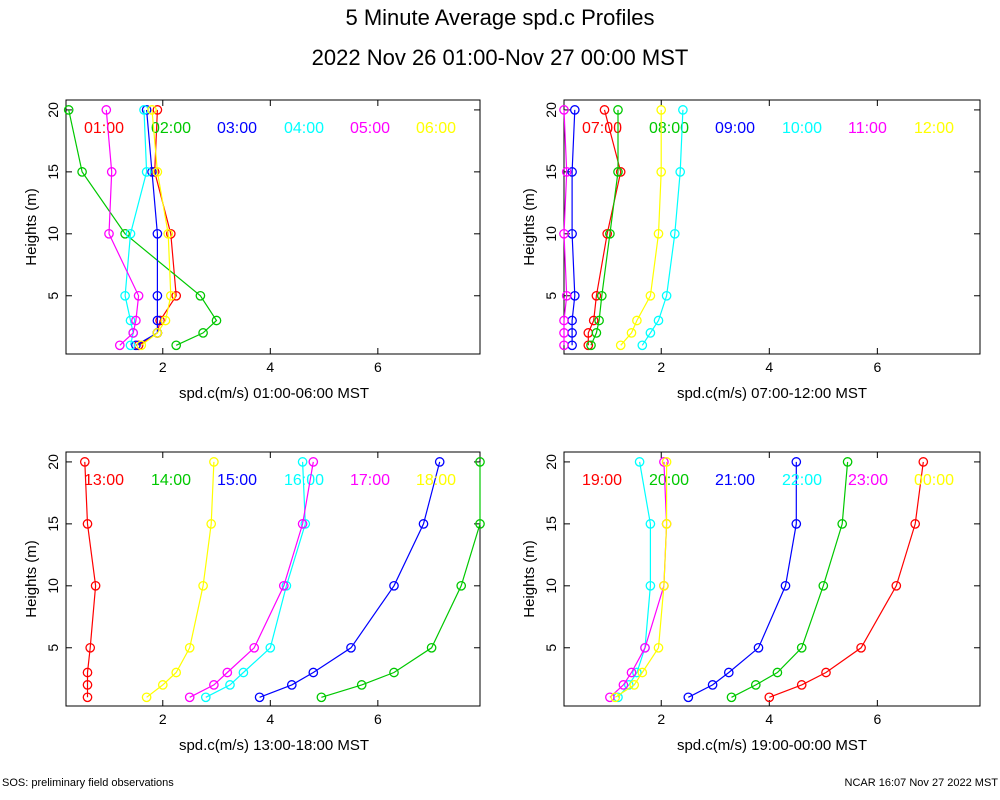 This screenshot has height=800, width=1000. Describe the element at coordinates (669, 128) in the screenshot. I see `legend-entry: 08:00` at that location.